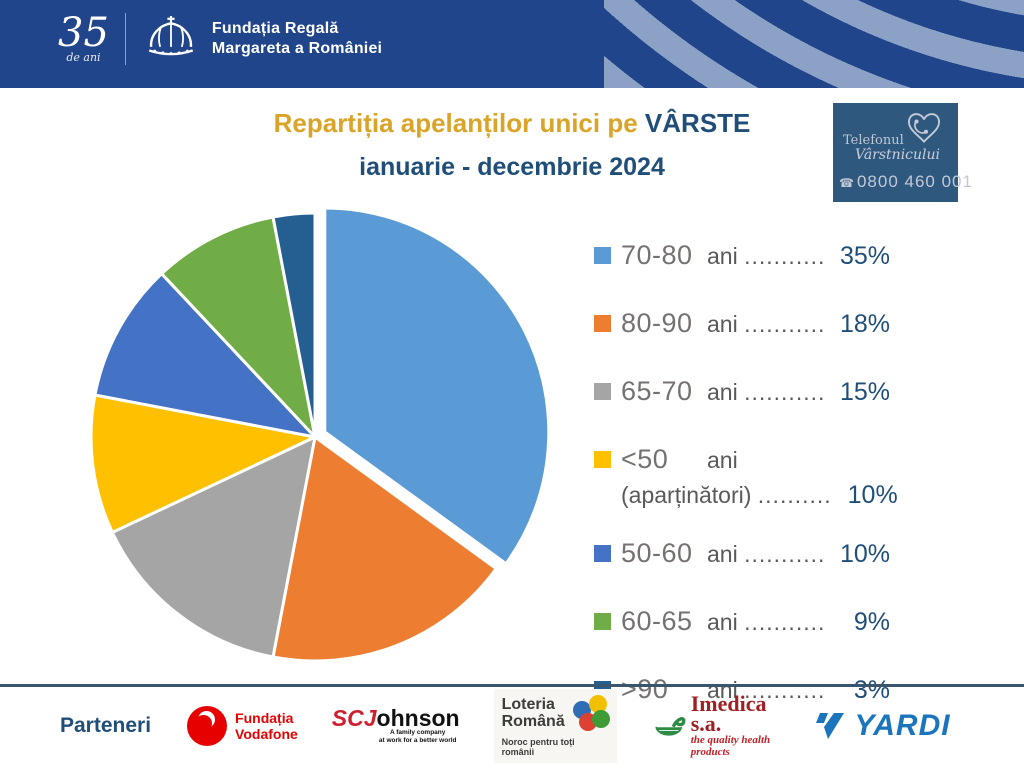 This screenshot has width=1024, height=768. I want to click on anniversary-number: 35, so click(83, 33).